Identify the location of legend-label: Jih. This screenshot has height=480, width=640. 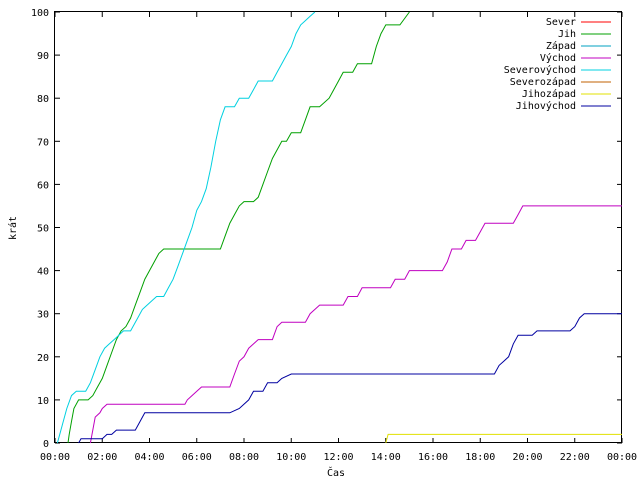
(567, 34).